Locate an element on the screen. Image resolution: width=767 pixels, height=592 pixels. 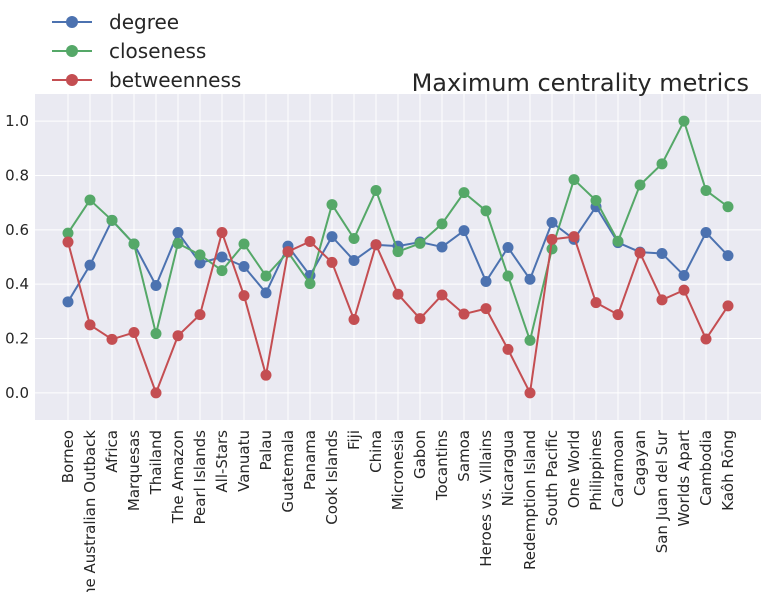
x-tick-label: Gabon is located at coordinates (420, 454).